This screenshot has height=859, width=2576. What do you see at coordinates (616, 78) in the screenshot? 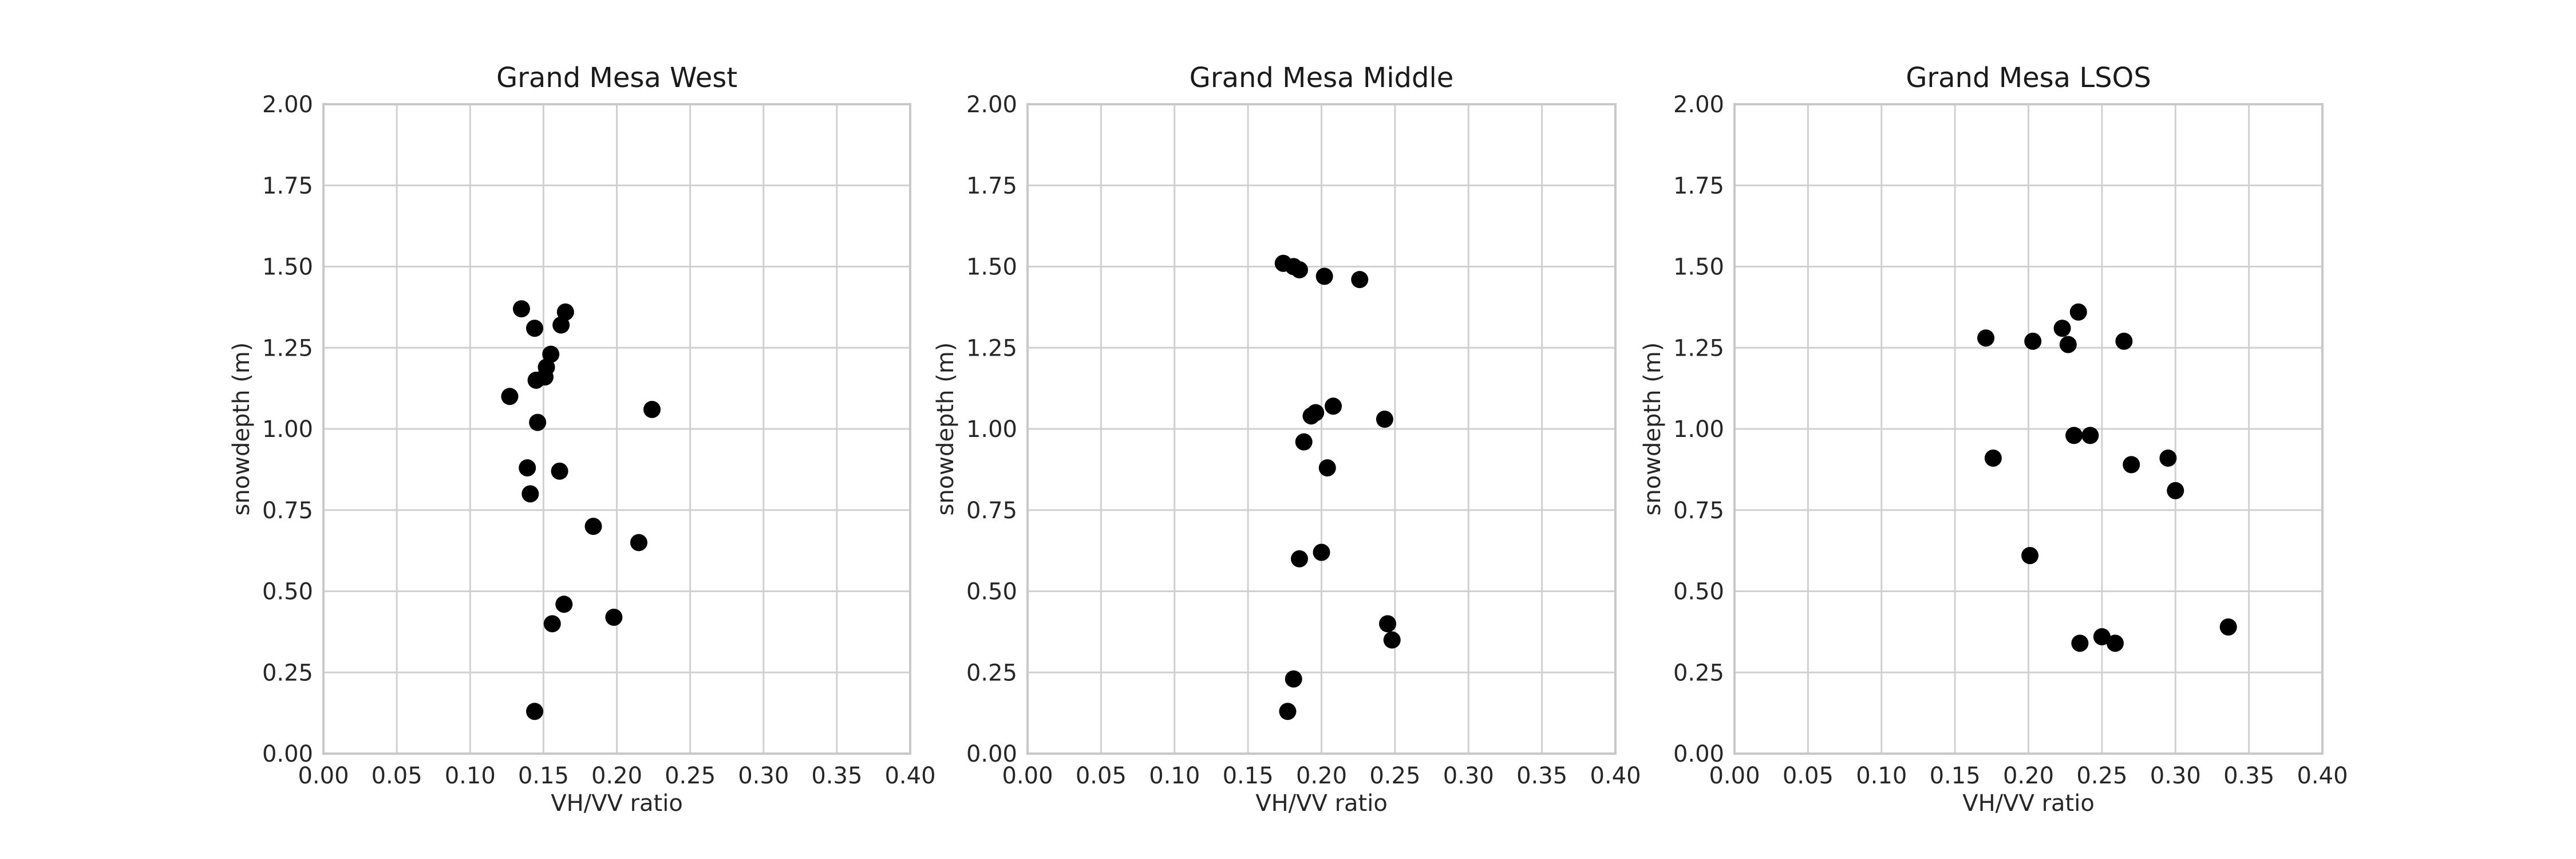
I see `chart-title: Grand Mesa West` at bounding box center [616, 78].